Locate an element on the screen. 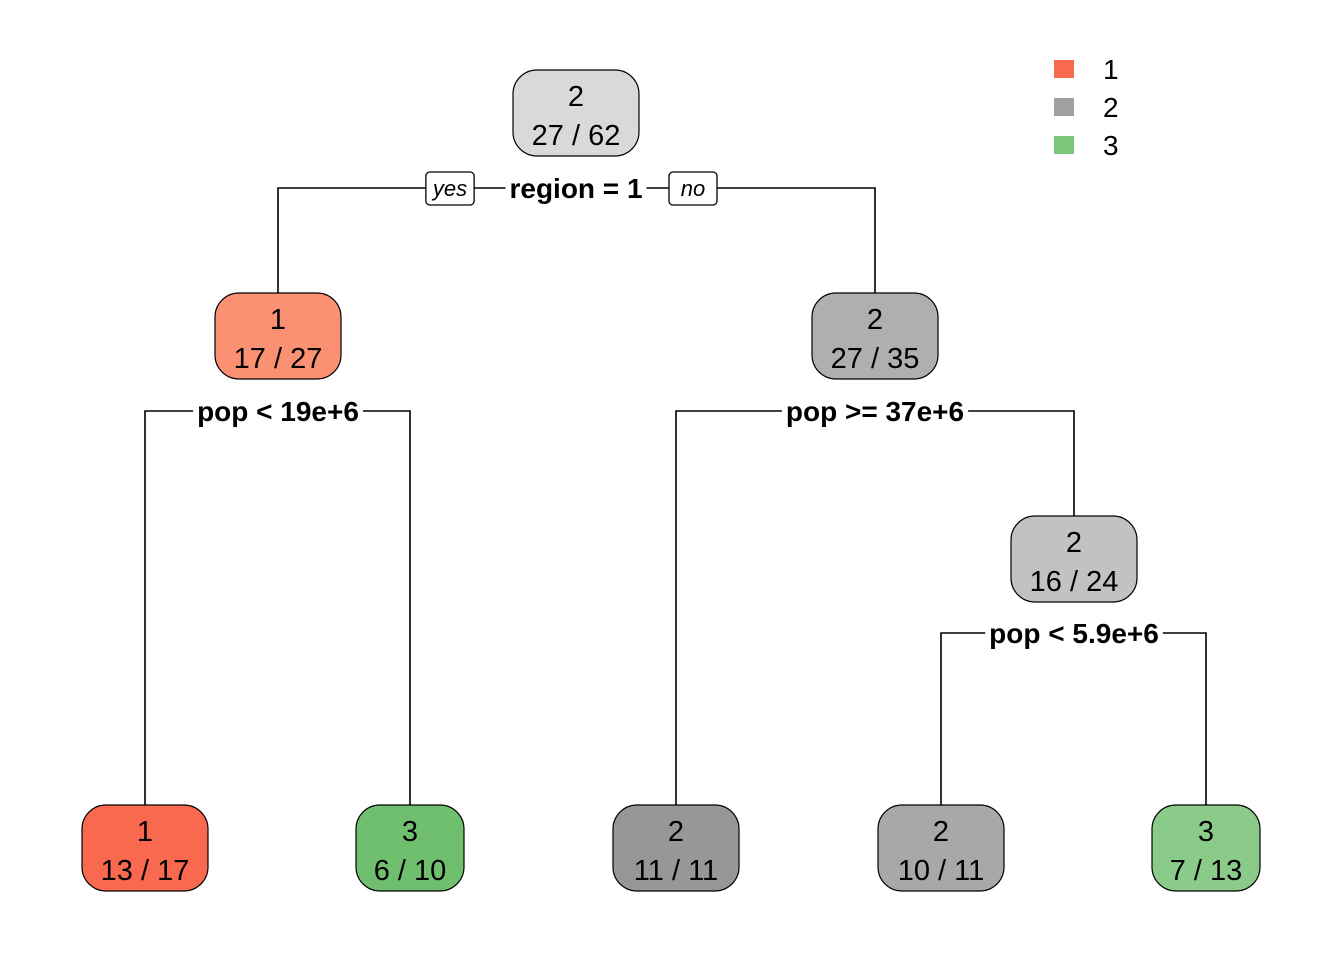 This screenshot has width=1344, height=960. split-label-split-right: pop >= 37e+6 is located at coordinates (875, 411).